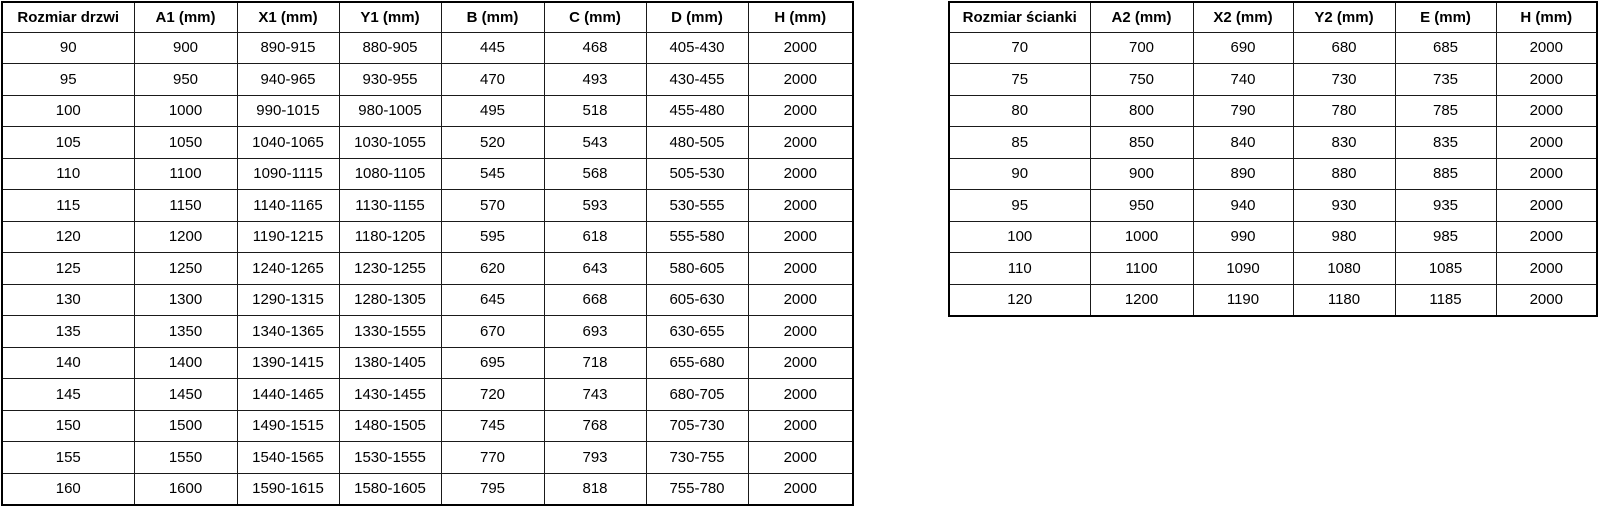  What do you see at coordinates (1344, 142) in the screenshot?
I see `data-cell: 830` at bounding box center [1344, 142].